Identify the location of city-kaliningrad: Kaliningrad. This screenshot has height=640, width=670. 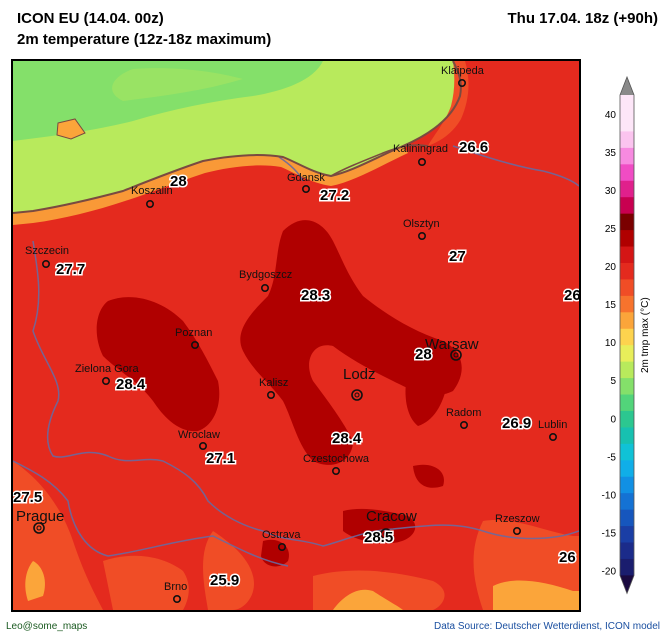
(420, 155).